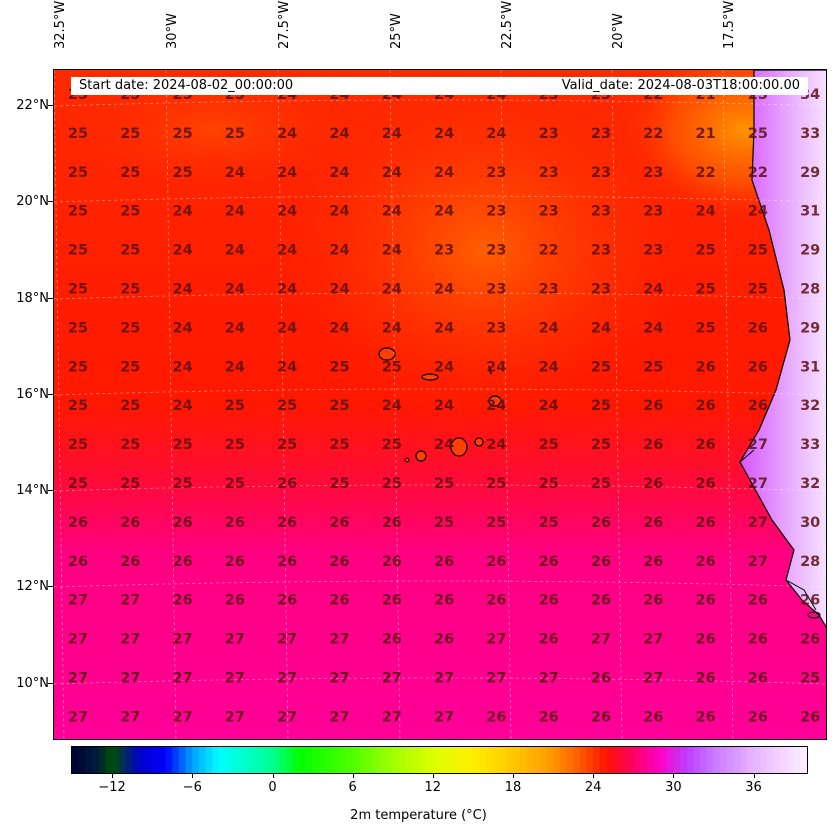 The height and width of the screenshot is (837, 837). Describe the element at coordinates (593, 787) in the screenshot. I see `colorbar-tick-label: 24` at that location.